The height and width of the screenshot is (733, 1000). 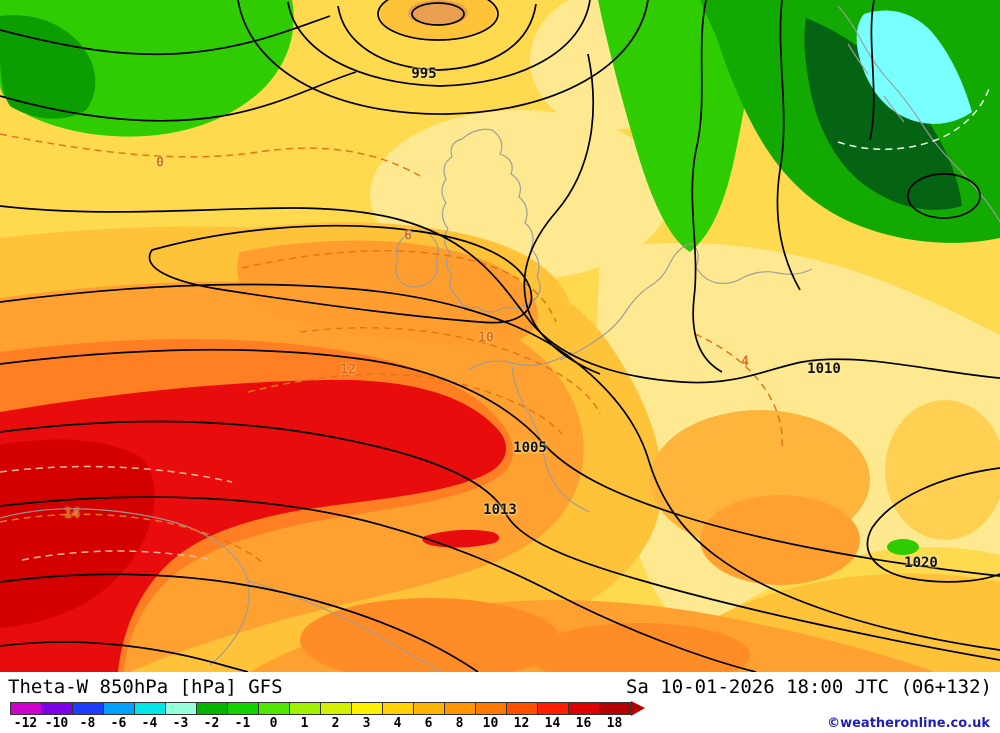 What do you see at coordinates (530, 448) in the screenshot?
I see `isobar-label-1005: 1005` at bounding box center [530, 448].